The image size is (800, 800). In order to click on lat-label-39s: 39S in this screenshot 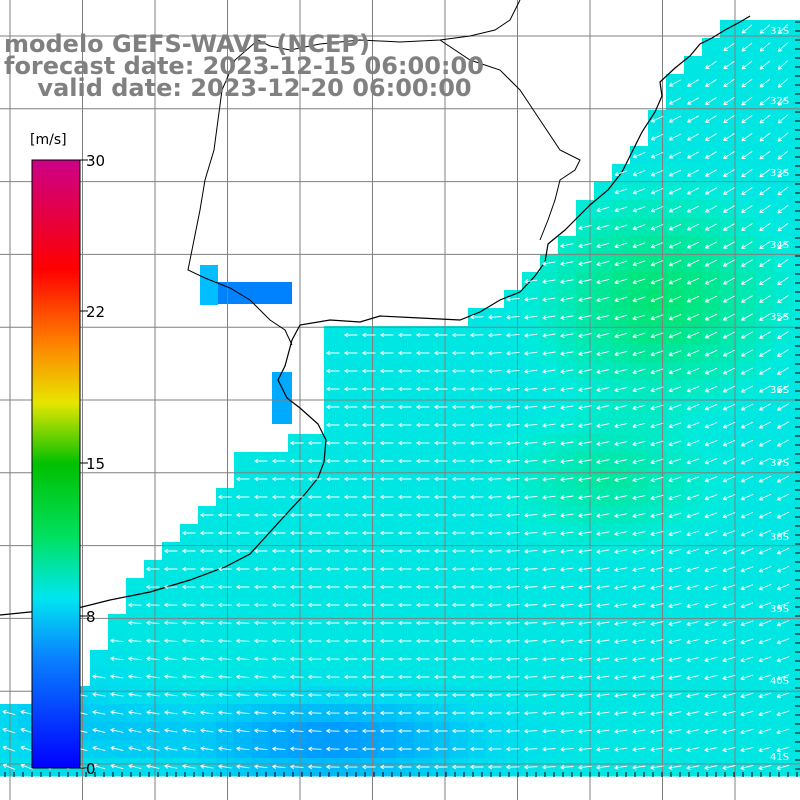, I will do `click(780, 609)`.